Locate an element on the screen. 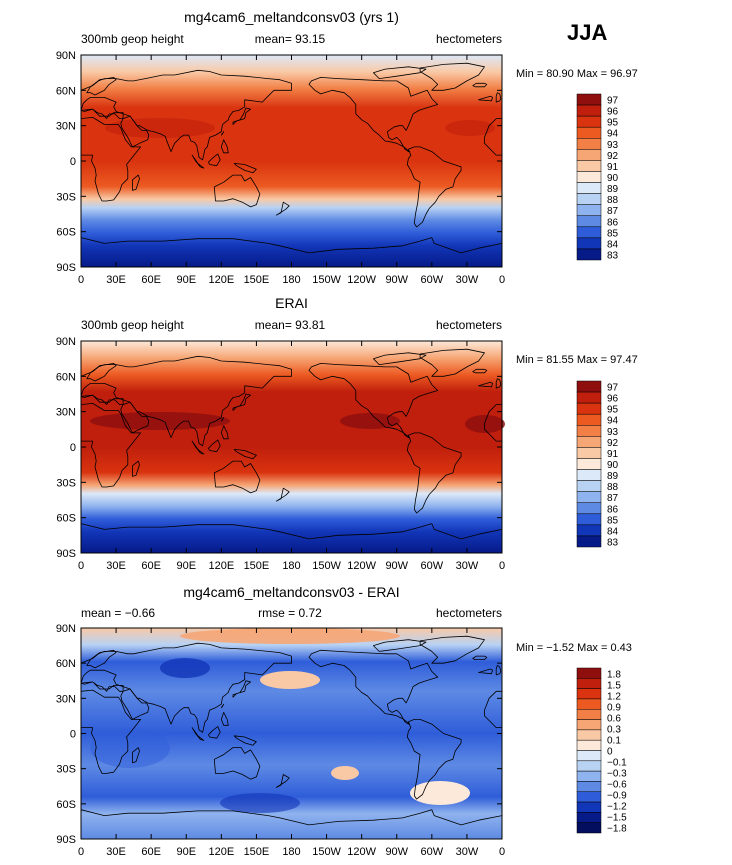 The height and width of the screenshot is (865, 732). colorbar-label: 0.9 is located at coordinates (614, 708).